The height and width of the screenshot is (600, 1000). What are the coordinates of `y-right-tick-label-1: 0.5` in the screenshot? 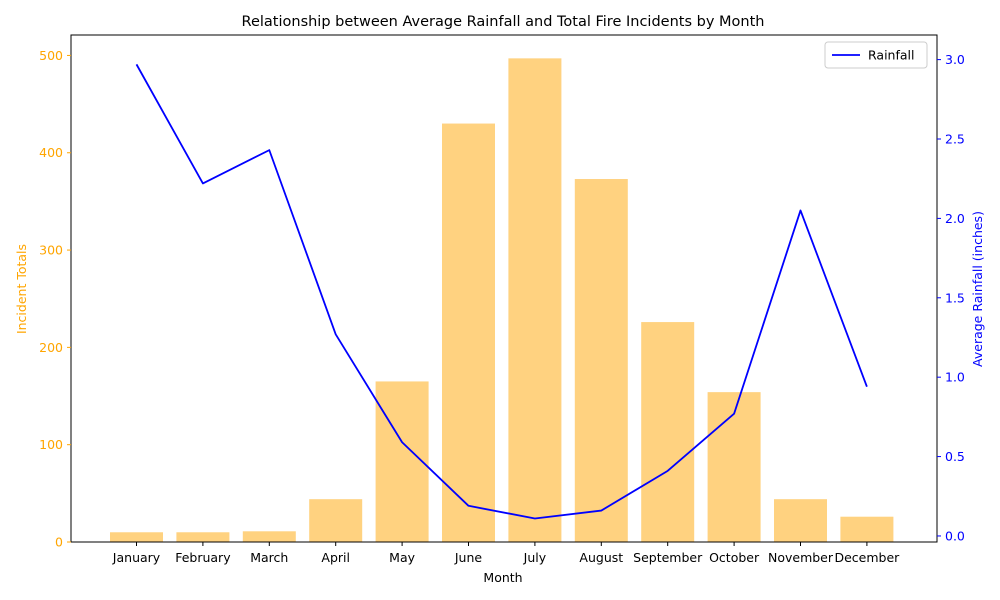 It's located at (955, 456).